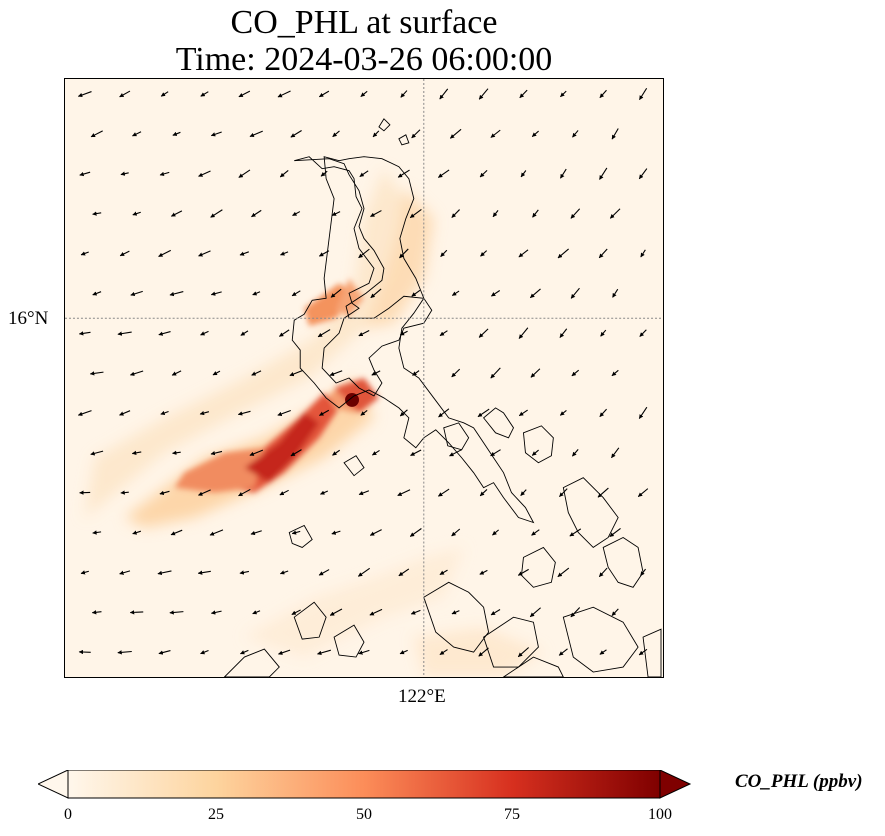  What do you see at coordinates (365, 784) in the screenshot?
I see `colorbar` at bounding box center [365, 784].